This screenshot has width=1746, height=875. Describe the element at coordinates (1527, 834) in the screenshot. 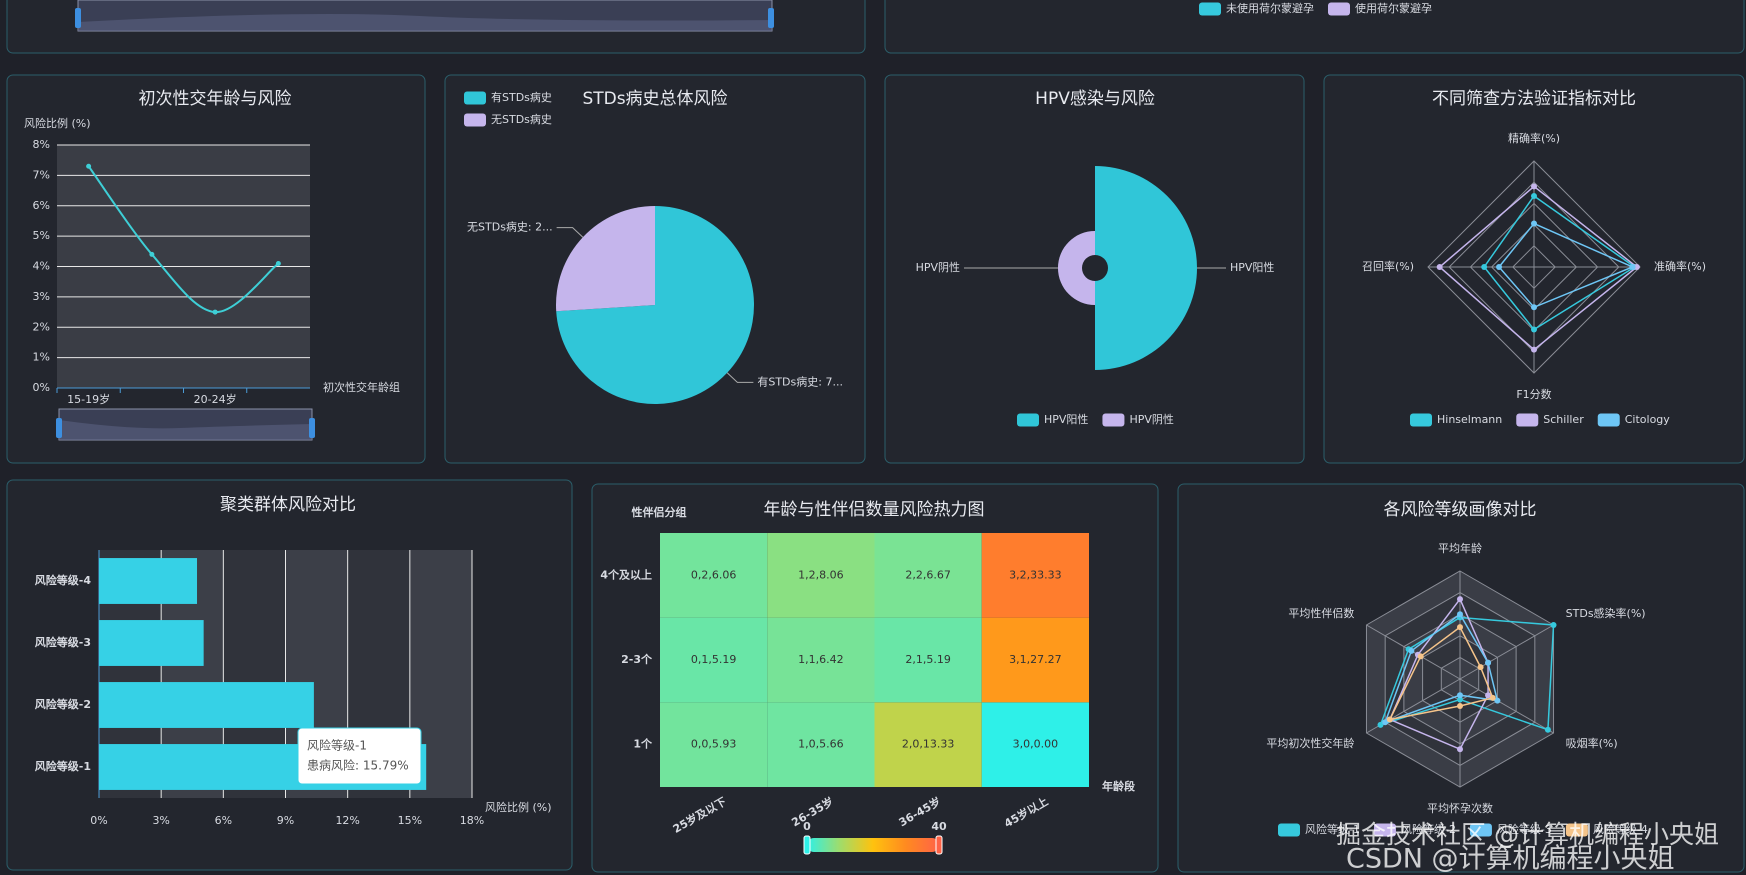

I see `watermark: 掘金技术社区 @计算机编程小央姐` at that location.